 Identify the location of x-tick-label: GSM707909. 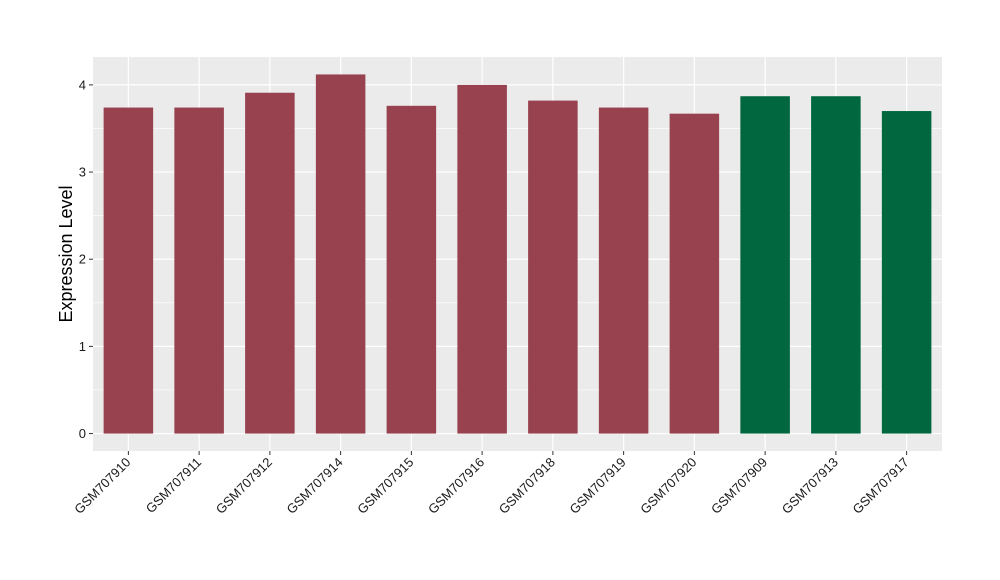
(739, 486).